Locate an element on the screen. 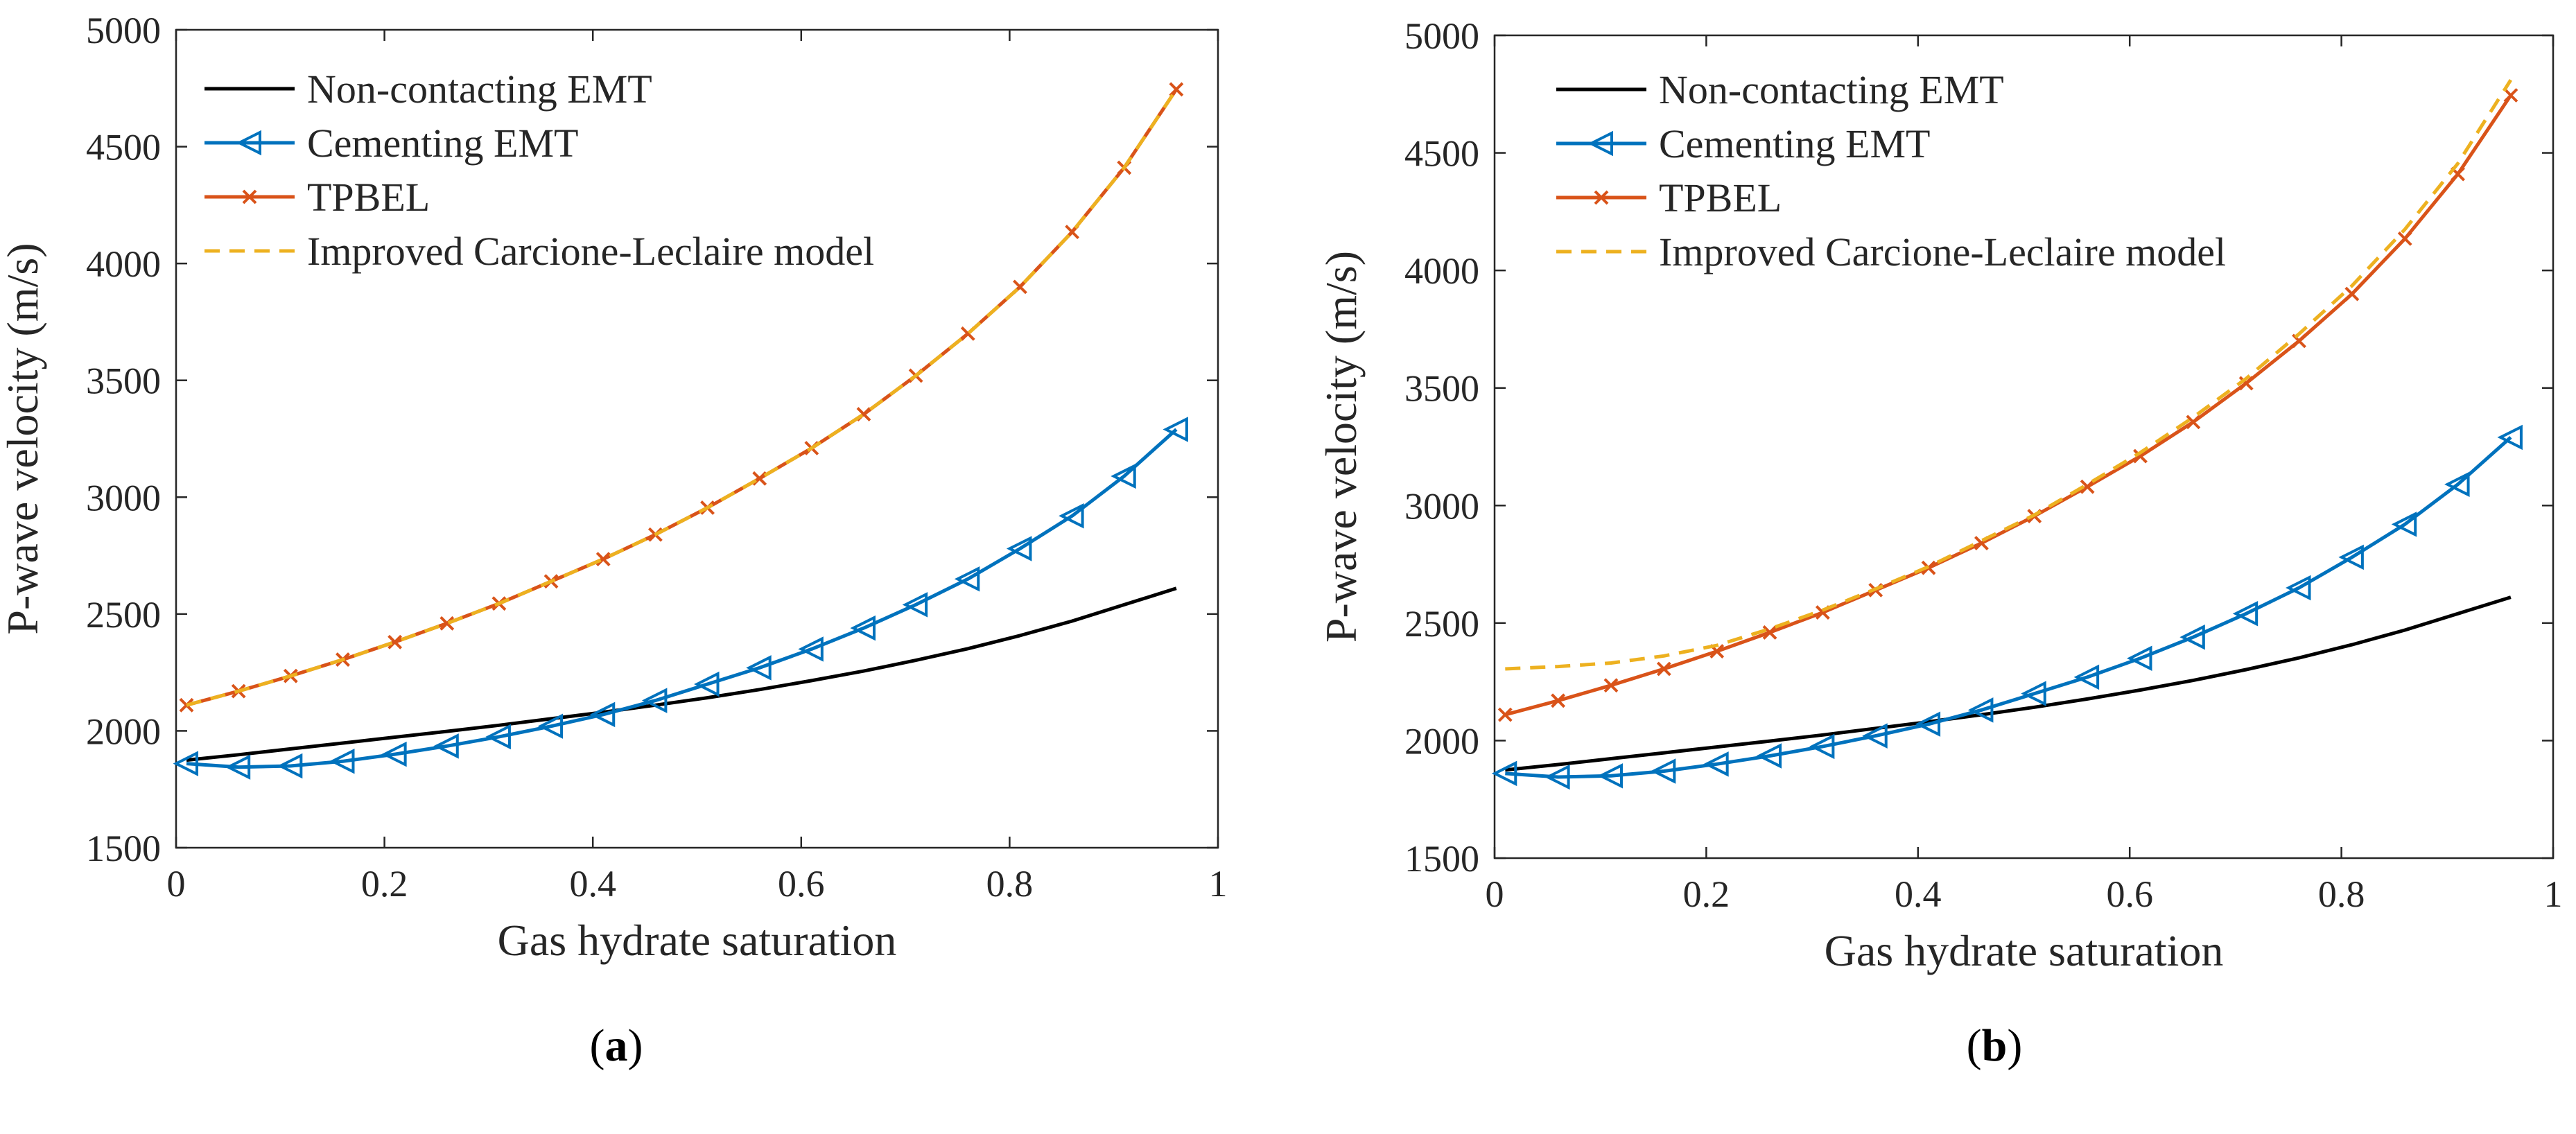 The width and height of the screenshot is (2576, 1134). legend-entry: Non-contacting EMT is located at coordinates (428, 89).